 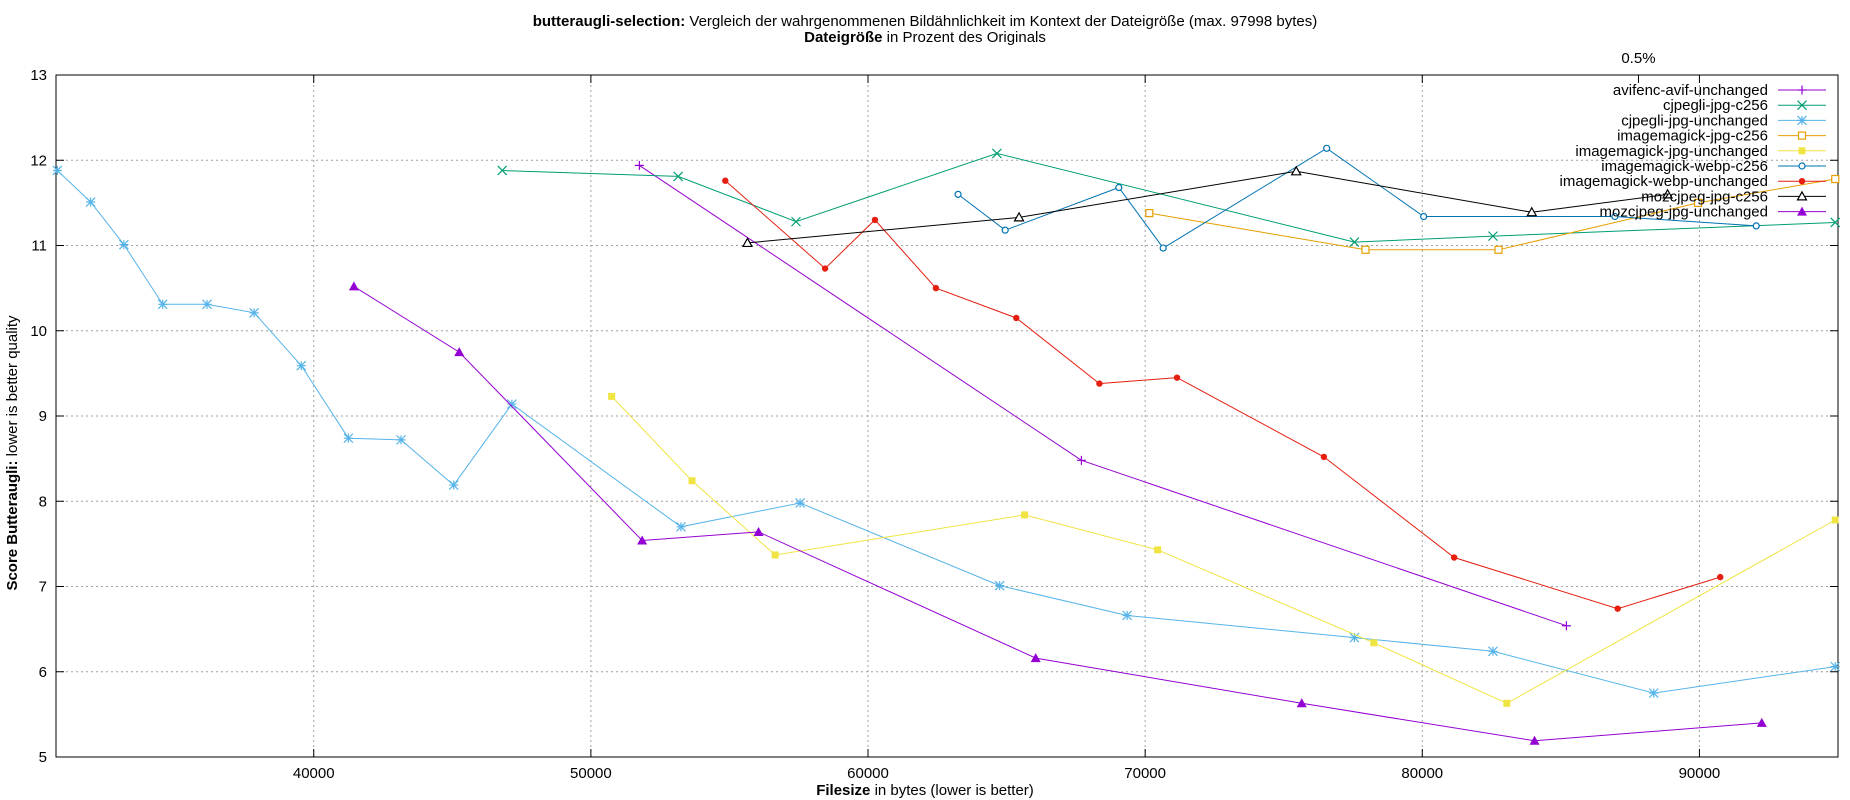 I want to click on y-tick-label: 9, so click(x=43, y=416).